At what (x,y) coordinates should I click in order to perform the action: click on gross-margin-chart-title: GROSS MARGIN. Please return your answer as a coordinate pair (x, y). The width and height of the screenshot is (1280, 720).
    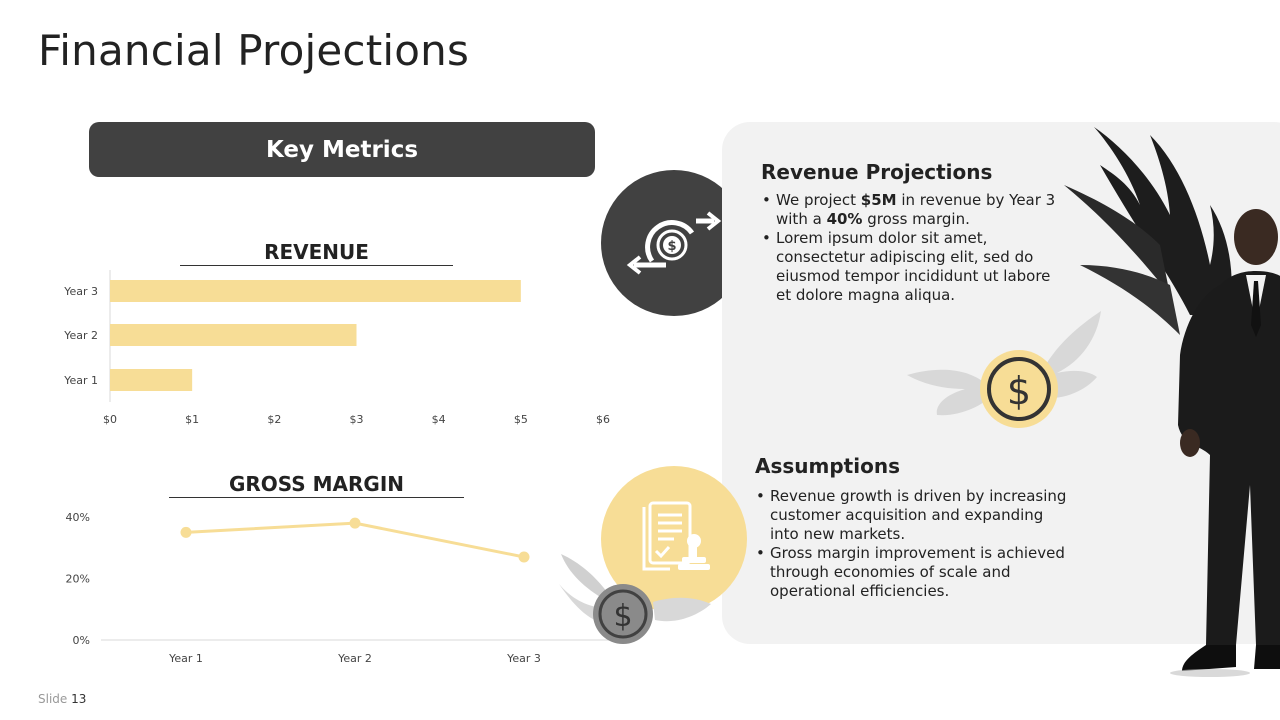
    Looking at the image, I should click on (316, 484).